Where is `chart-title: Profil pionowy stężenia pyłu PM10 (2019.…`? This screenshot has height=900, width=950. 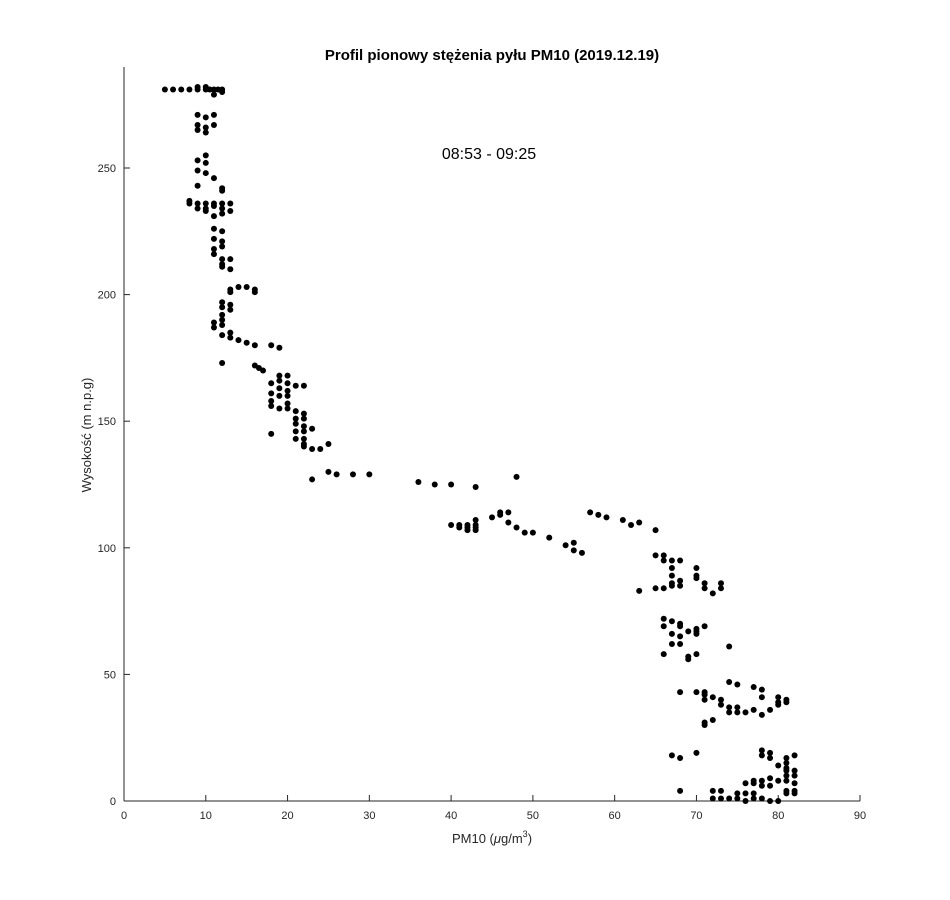 chart-title: Profil pionowy stężenia pyłu PM10 (2019.… is located at coordinates (492, 55).